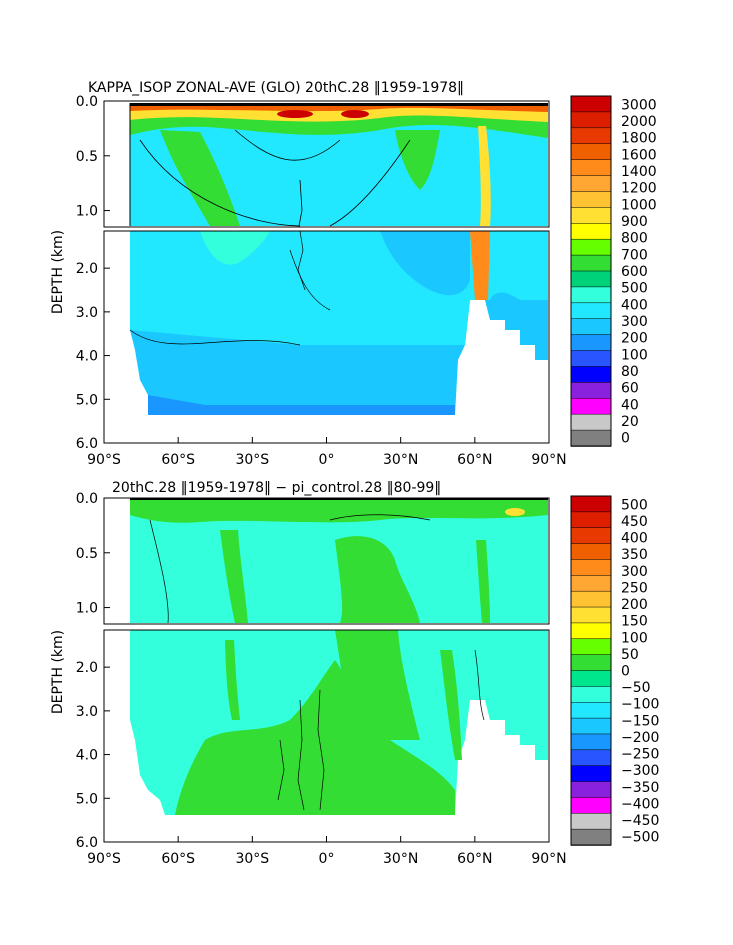  What do you see at coordinates (634, 239) in the screenshot?
I see `colorbar-label: 800` at bounding box center [634, 239].